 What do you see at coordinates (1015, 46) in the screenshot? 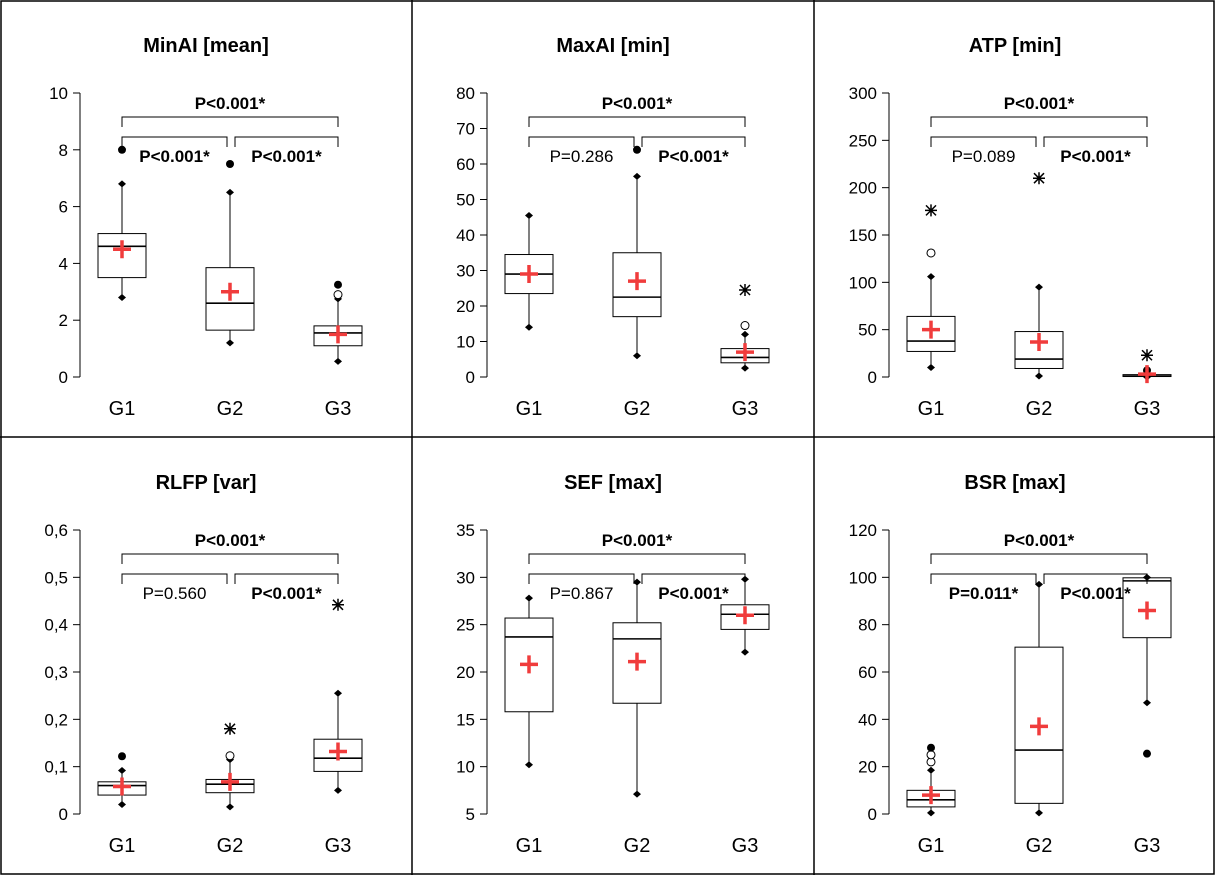
I see `chart-title: ATP [min]` at bounding box center [1015, 46].